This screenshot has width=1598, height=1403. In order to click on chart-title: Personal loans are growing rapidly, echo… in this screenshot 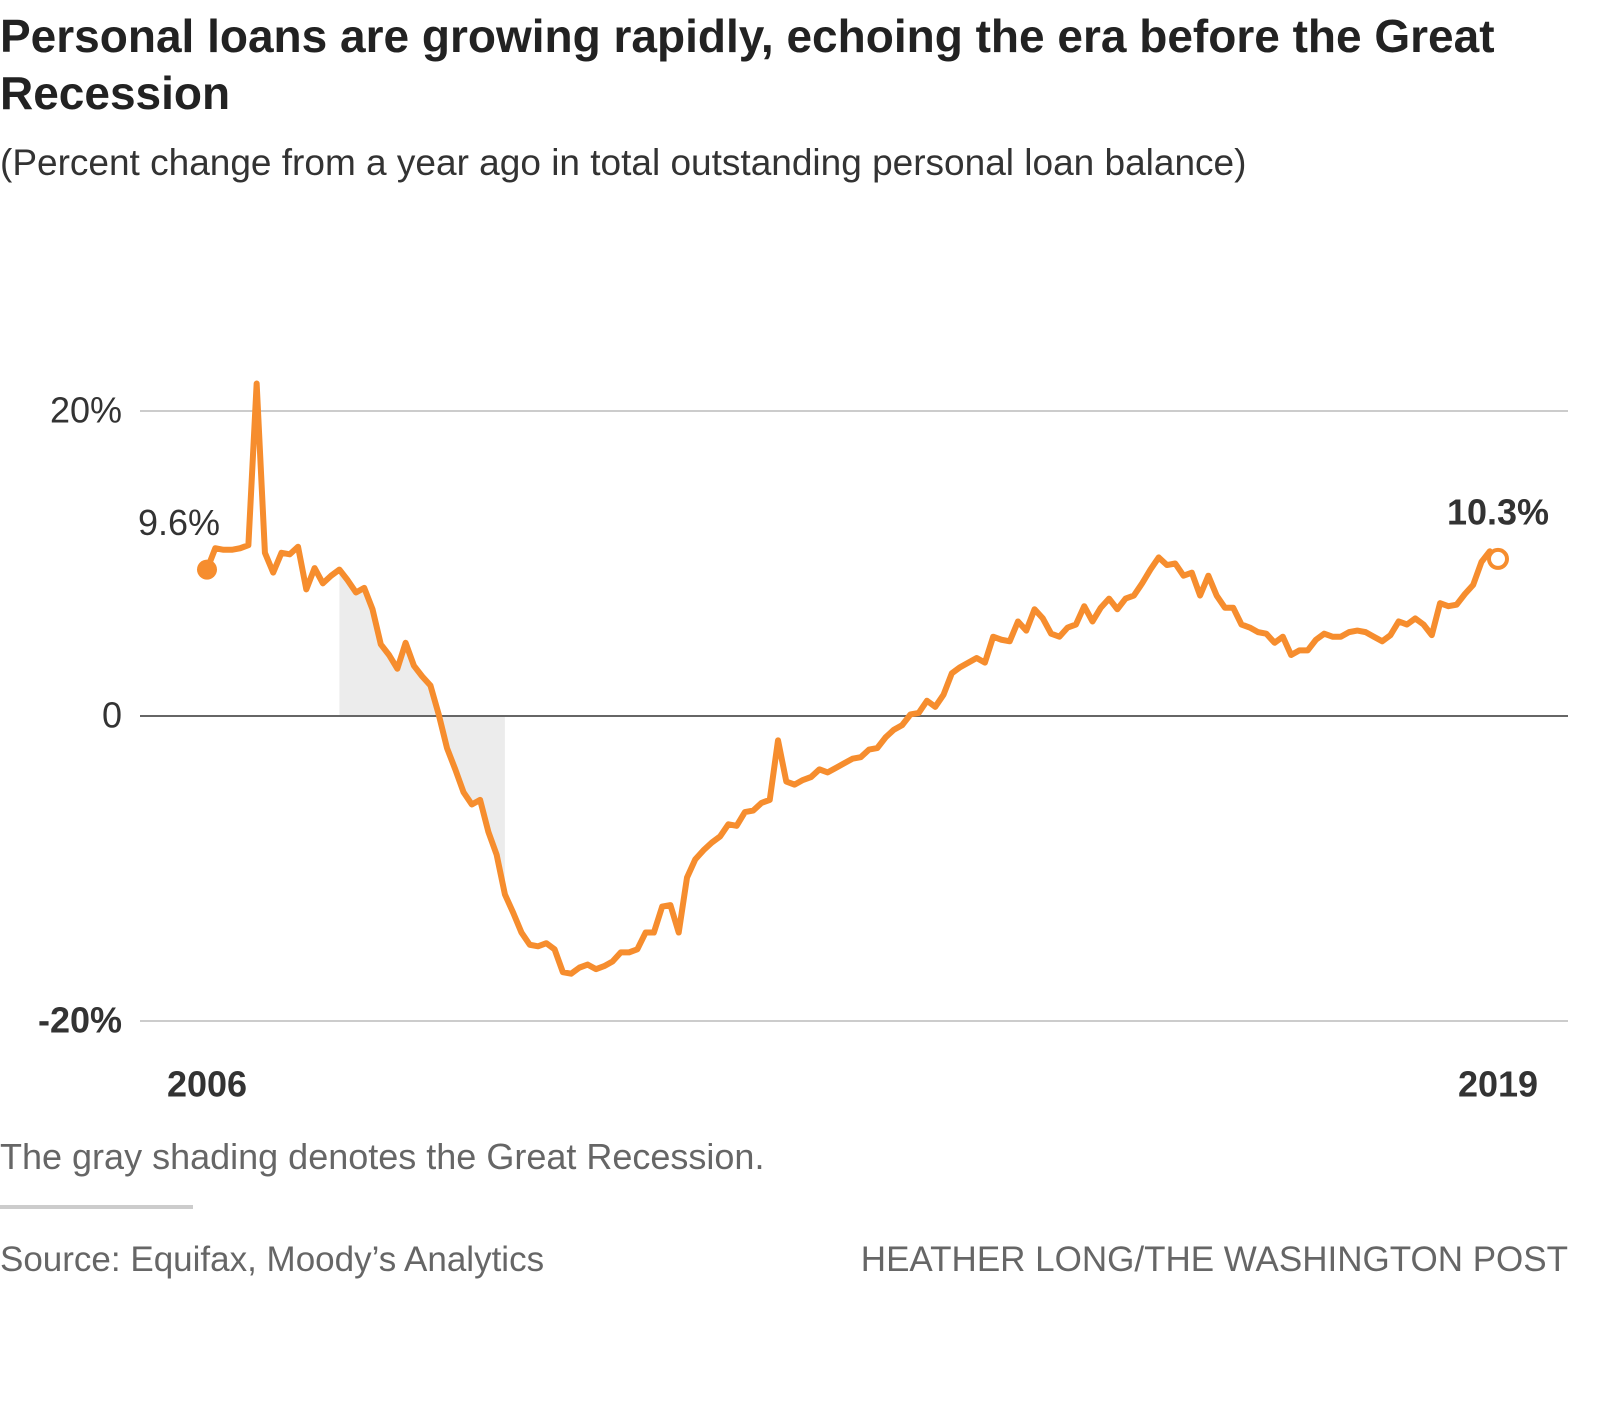, I will do `click(747, 64)`.